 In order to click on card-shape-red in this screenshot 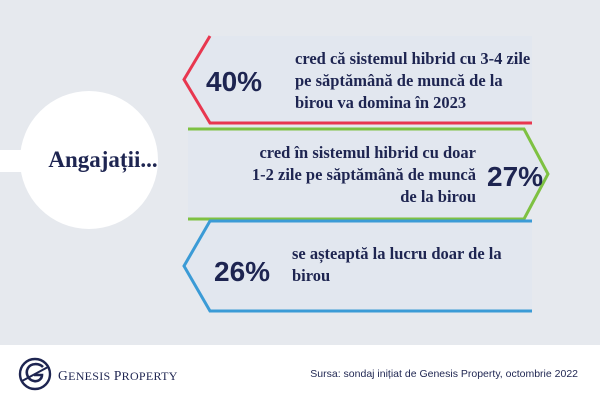, I will do `click(357, 80)`.